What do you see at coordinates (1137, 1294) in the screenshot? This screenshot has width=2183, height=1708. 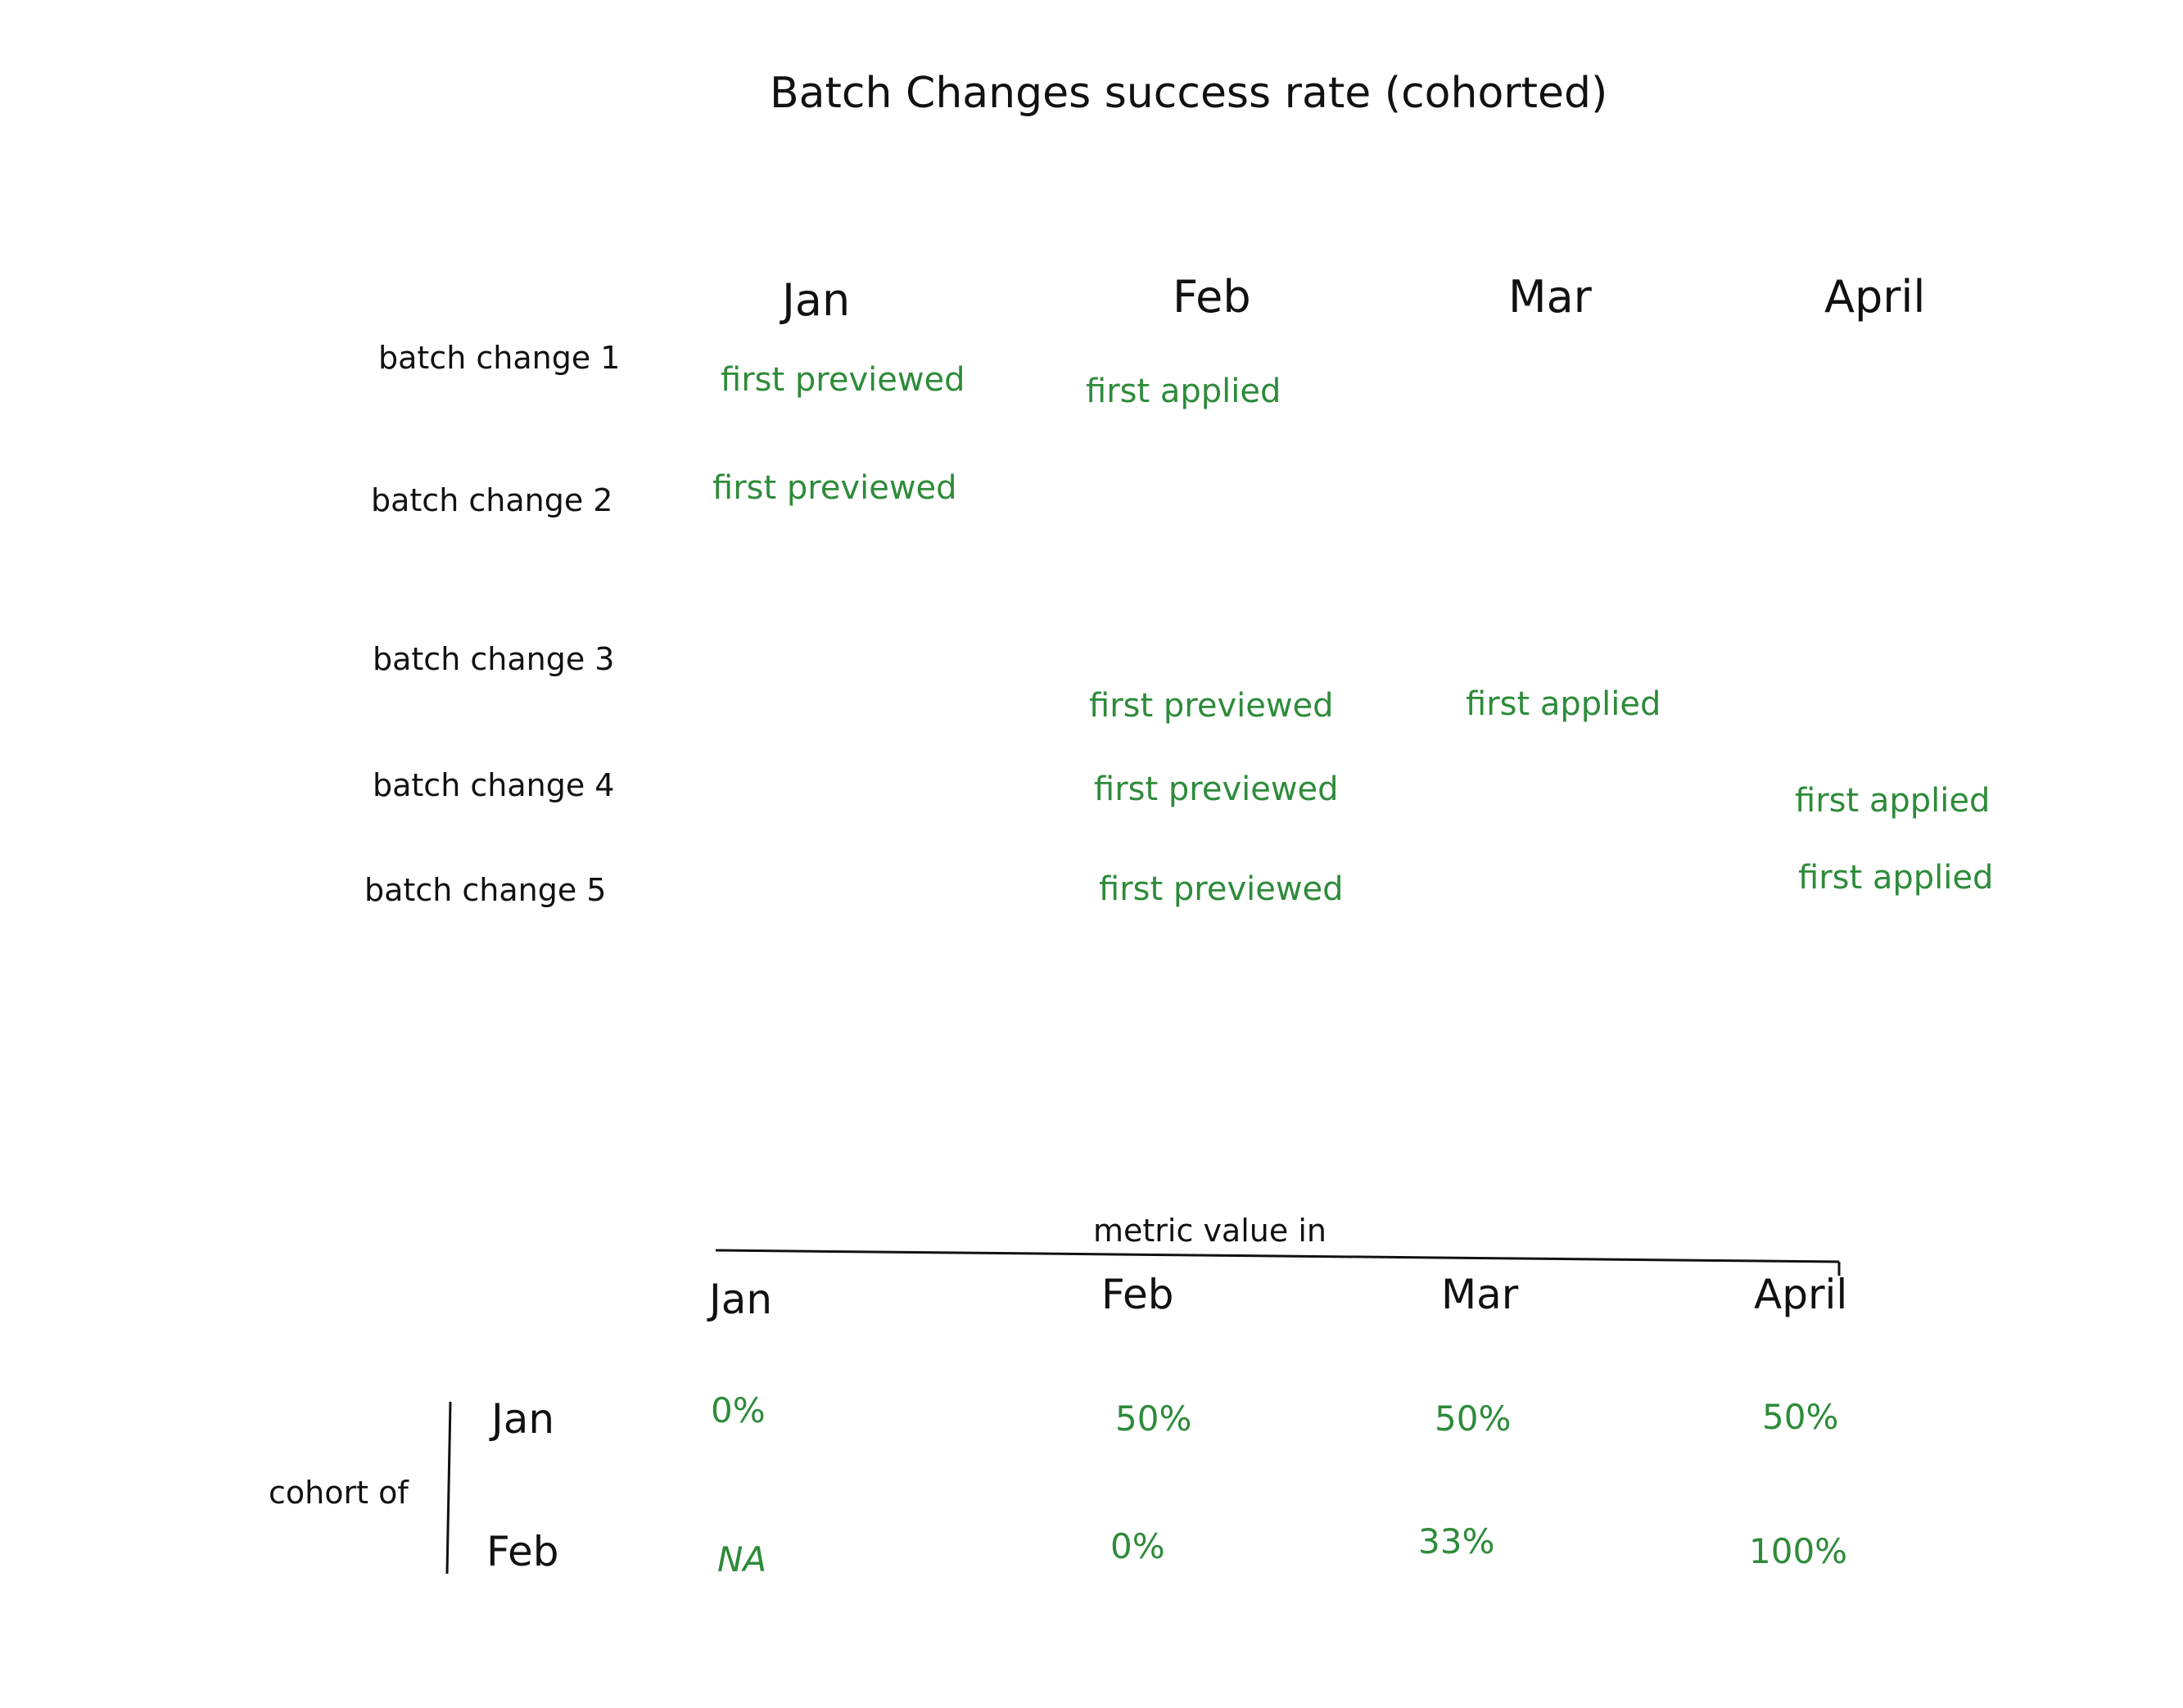 I see `cohort-col-feb: Feb` at bounding box center [1137, 1294].